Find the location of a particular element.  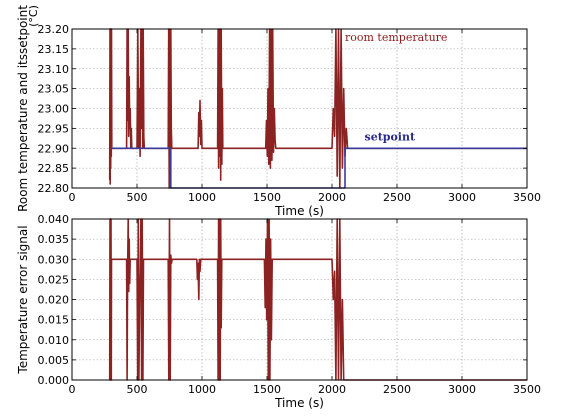

bottom-x-tick-label: 3500 is located at coordinates (527, 389).